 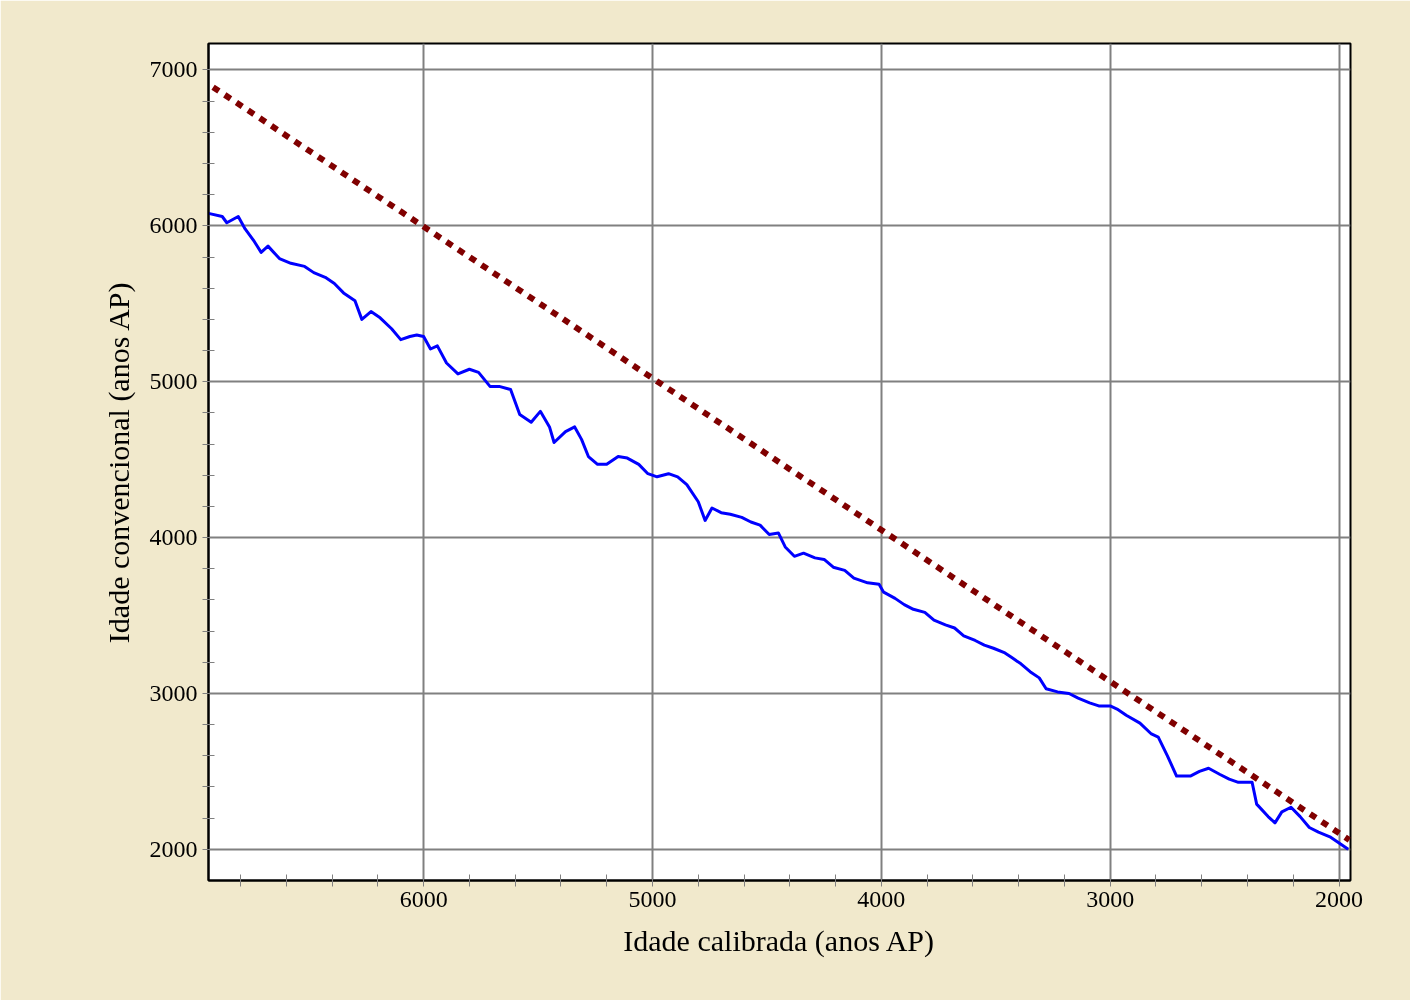 I want to click on x-tick-label: 4000, so click(x=881, y=898).